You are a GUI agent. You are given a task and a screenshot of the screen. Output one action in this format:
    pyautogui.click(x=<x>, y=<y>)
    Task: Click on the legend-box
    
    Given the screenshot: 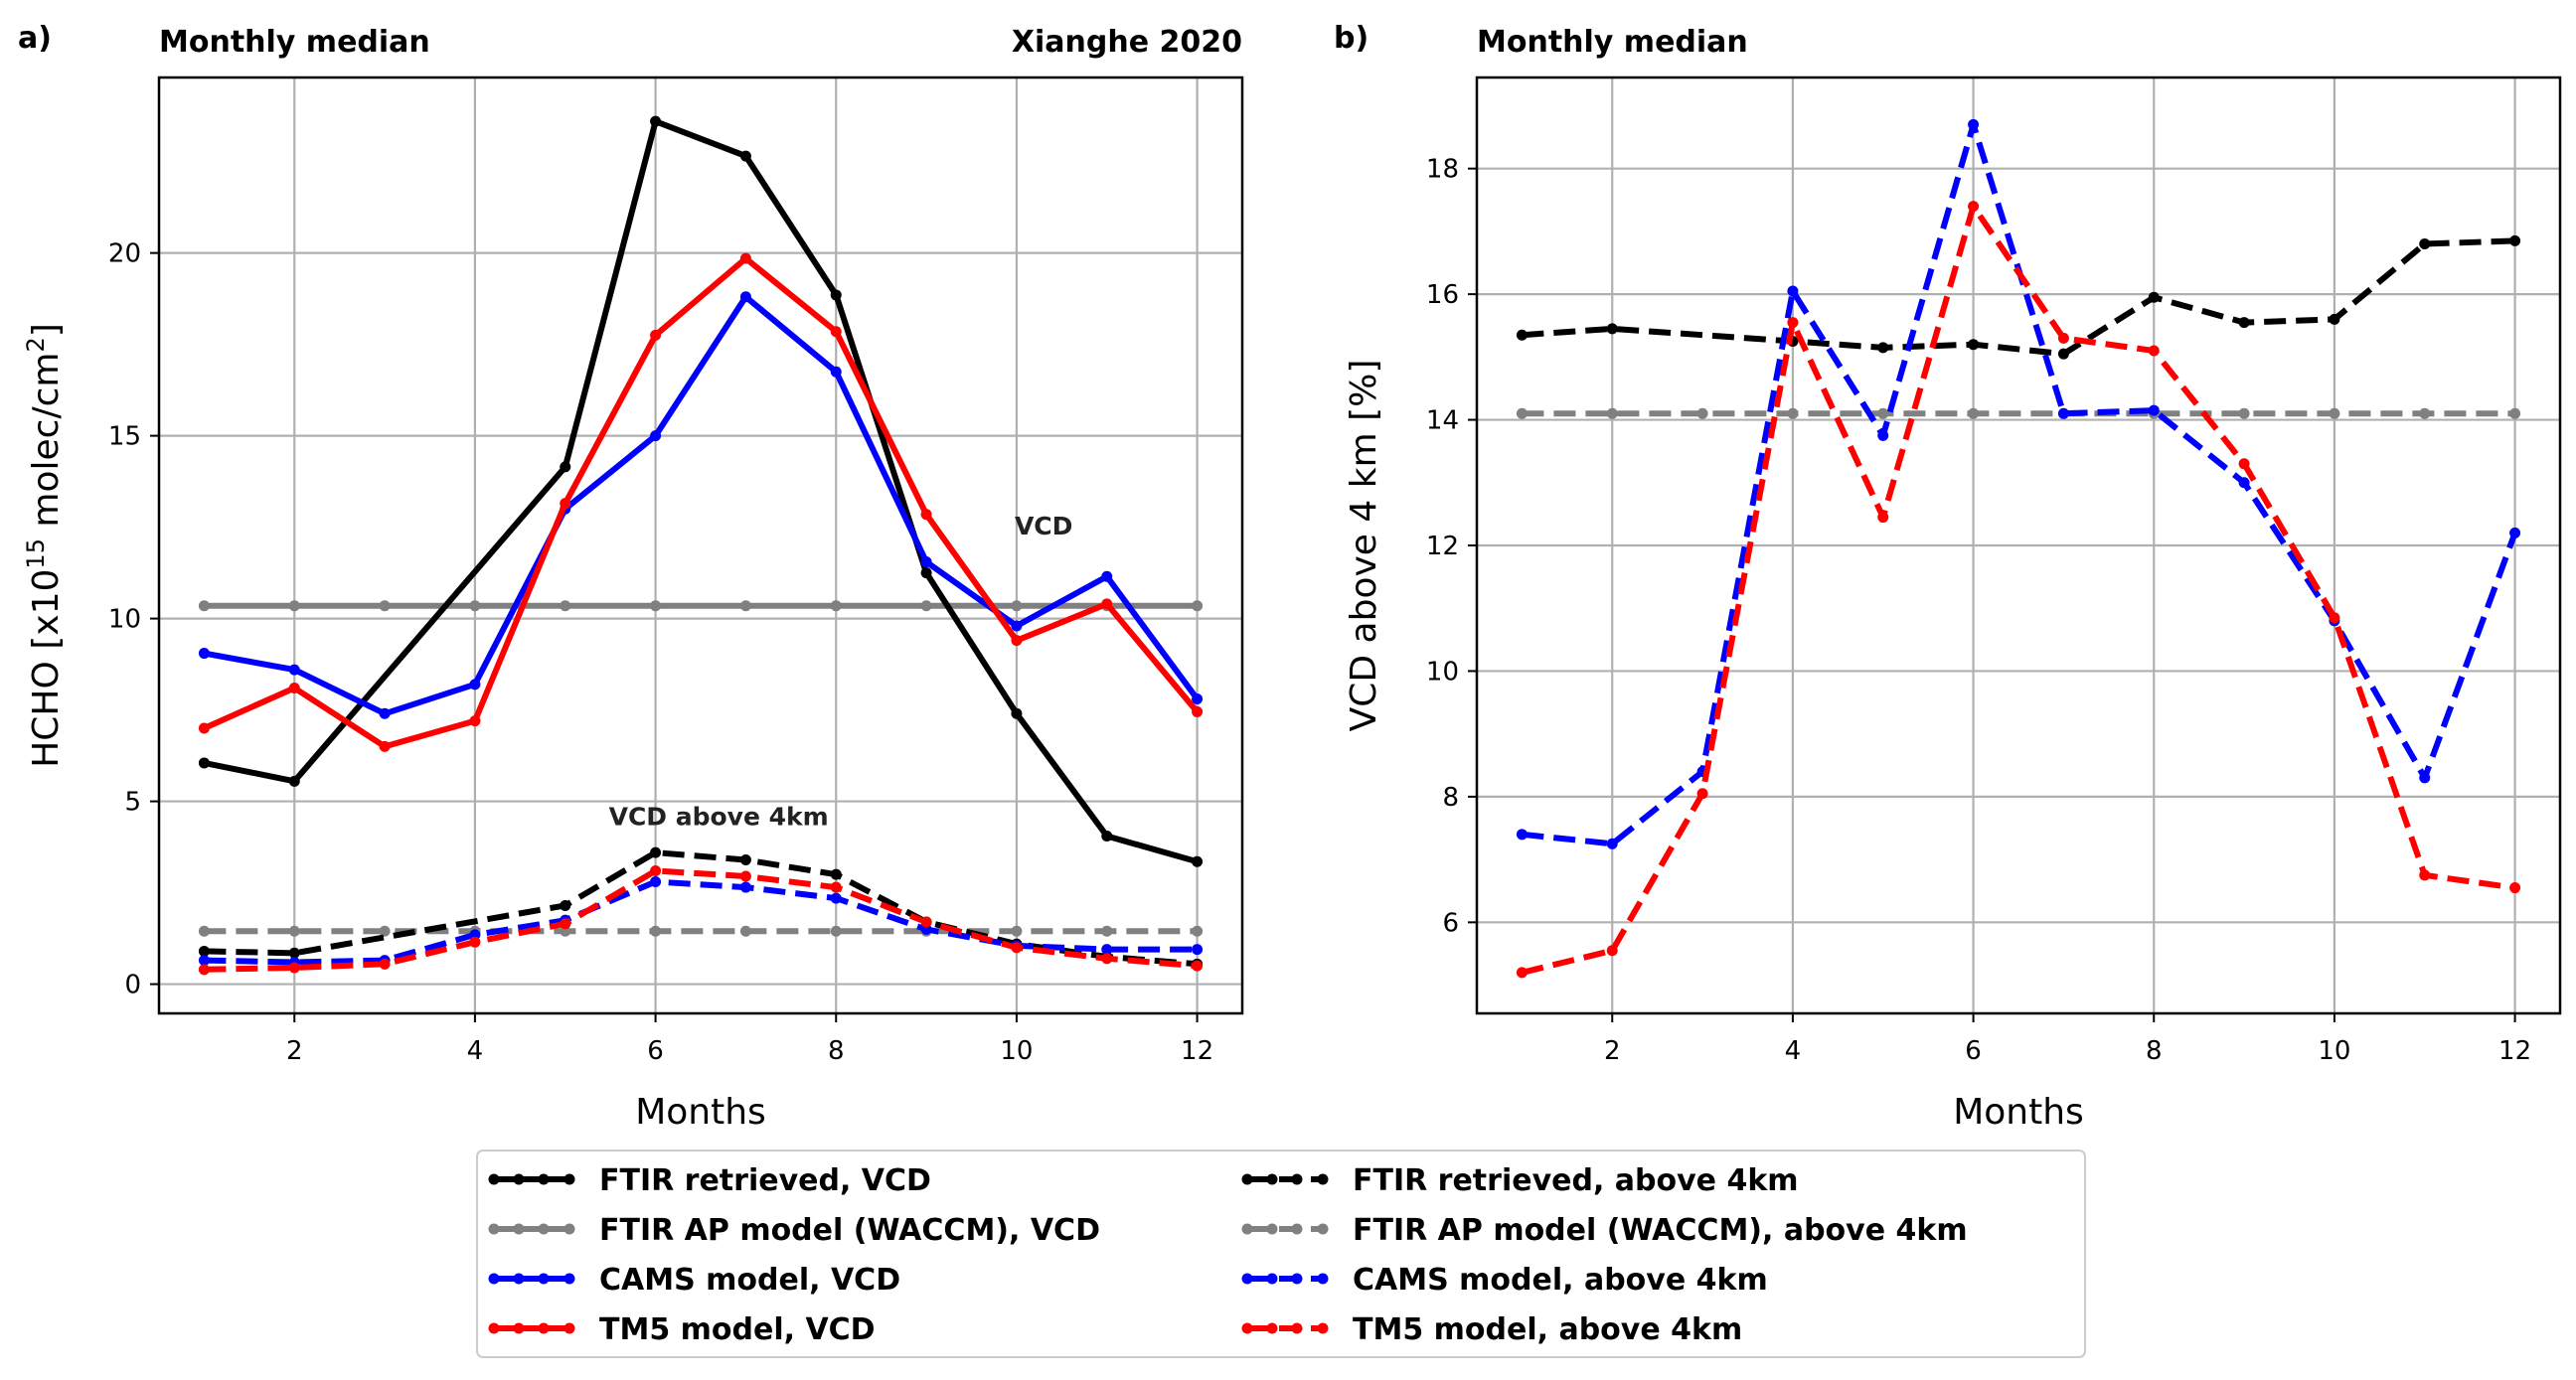 What is the action you would take?
    pyautogui.click(x=1281, y=1254)
    